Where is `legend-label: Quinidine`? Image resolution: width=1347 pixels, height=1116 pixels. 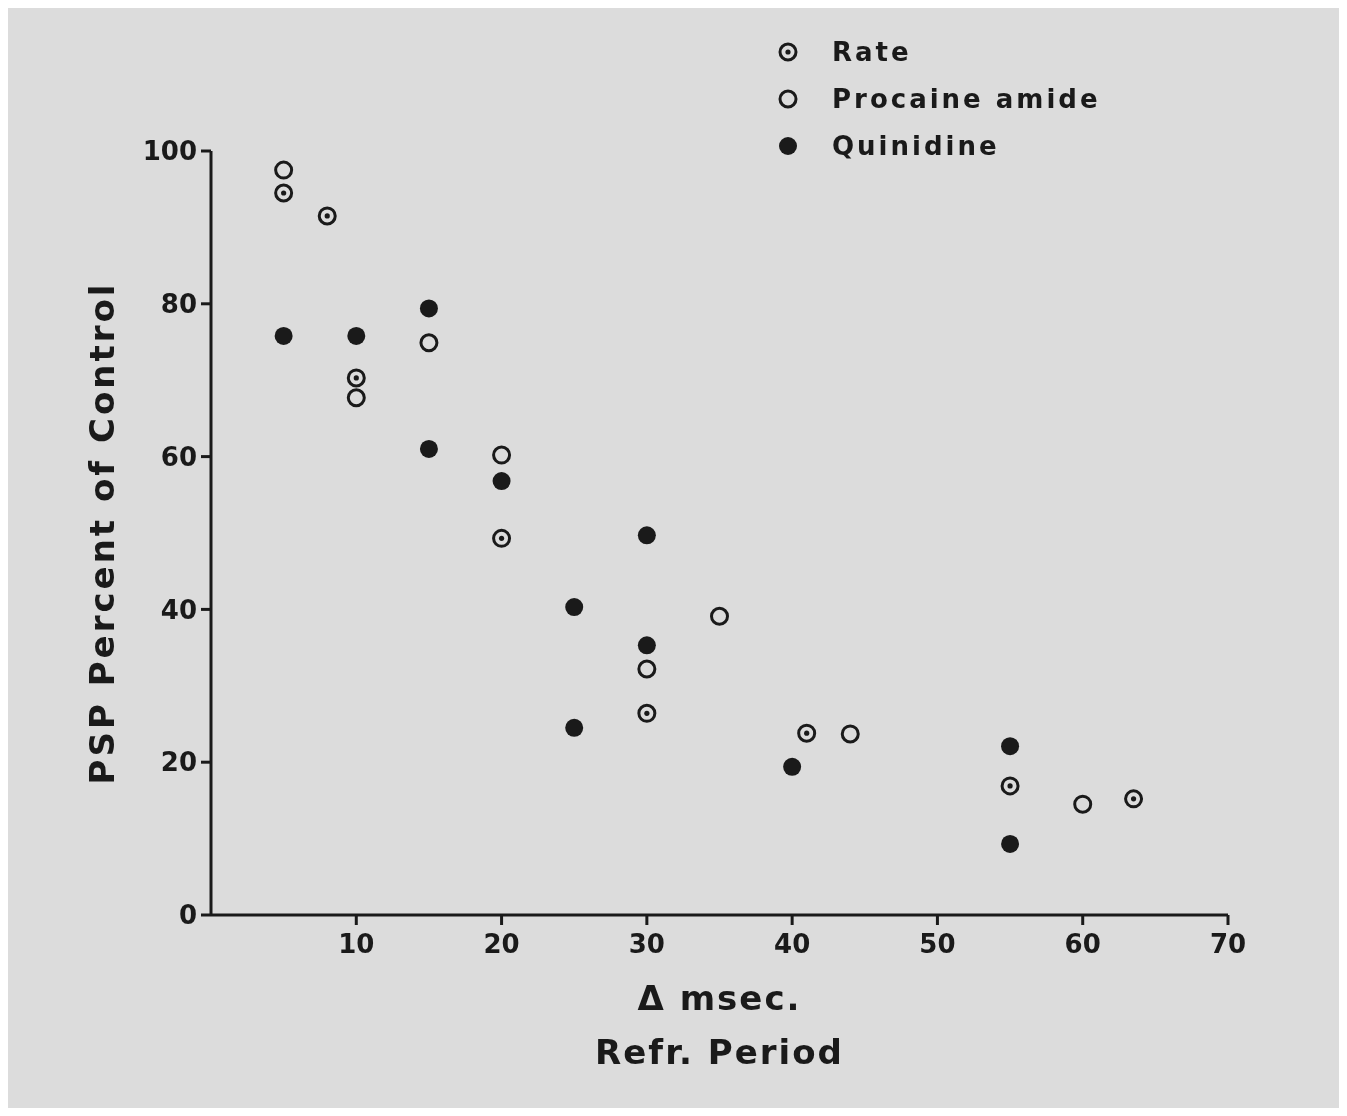
legend-label: Quinidine is located at coordinates (916, 146).